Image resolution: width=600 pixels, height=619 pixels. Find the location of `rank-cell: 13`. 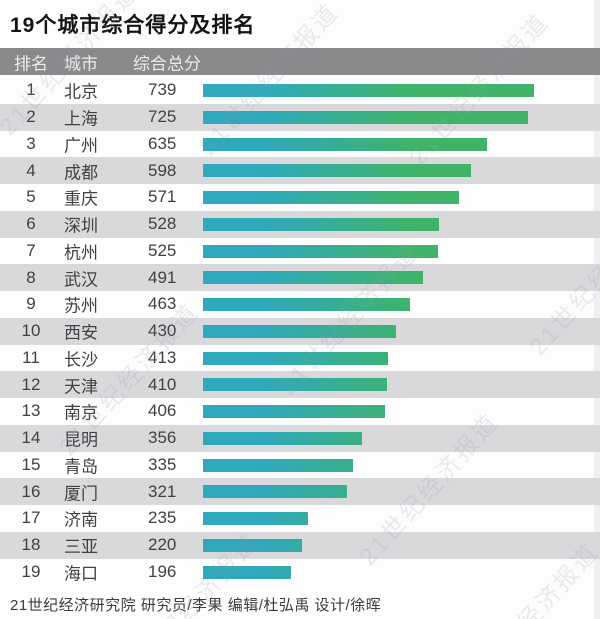

rank-cell: 13 is located at coordinates (31, 411).